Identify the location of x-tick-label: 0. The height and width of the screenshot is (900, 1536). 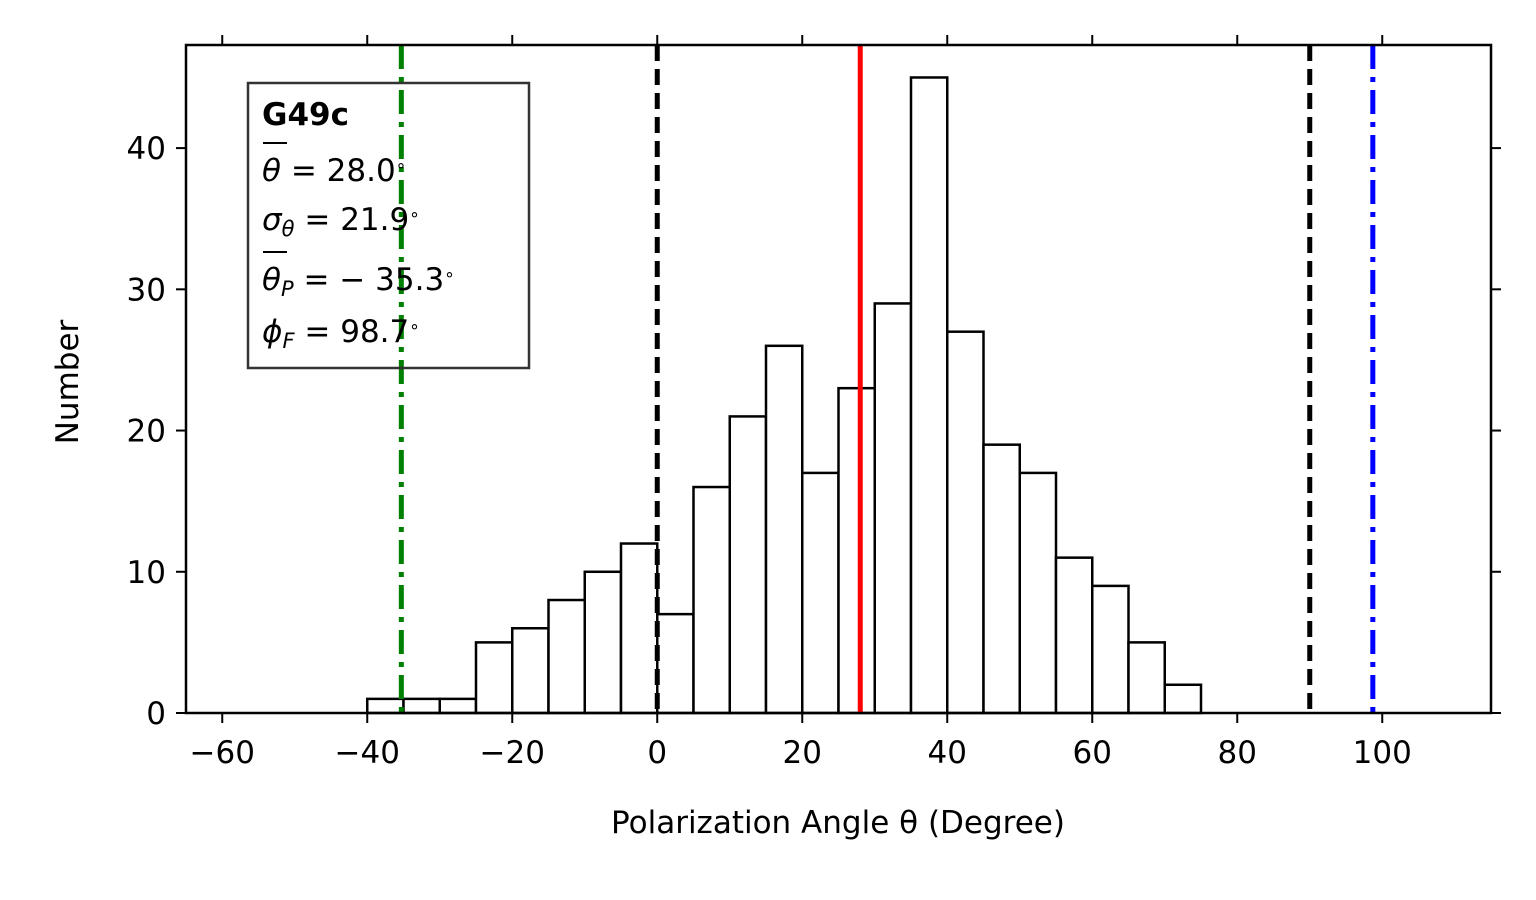
(657, 753).